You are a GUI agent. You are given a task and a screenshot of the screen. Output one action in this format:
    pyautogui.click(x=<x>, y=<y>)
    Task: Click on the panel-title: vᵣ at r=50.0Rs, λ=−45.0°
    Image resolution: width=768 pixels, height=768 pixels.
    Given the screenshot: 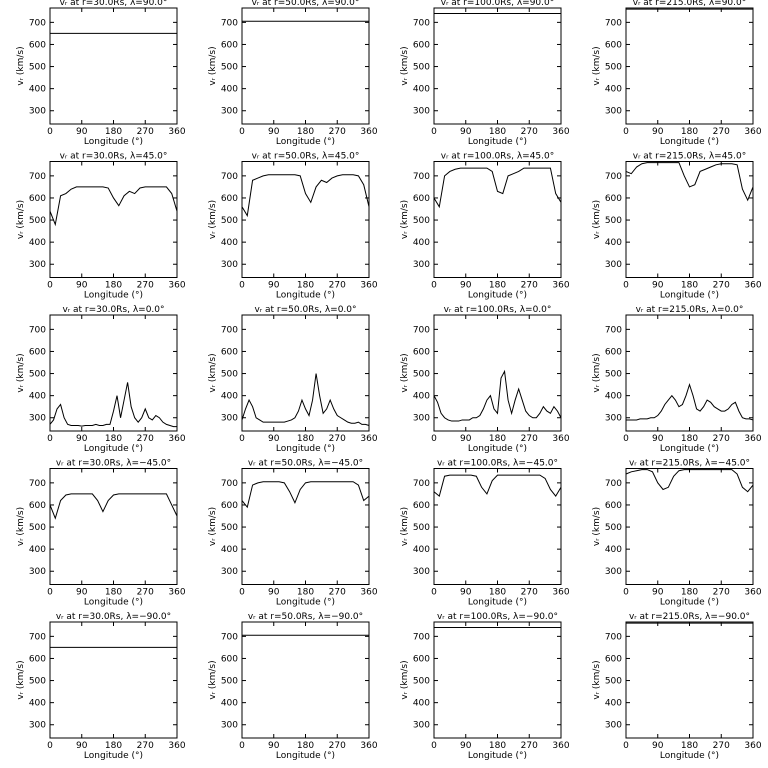 What is the action you would take?
    pyautogui.click(x=305, y=464)
    